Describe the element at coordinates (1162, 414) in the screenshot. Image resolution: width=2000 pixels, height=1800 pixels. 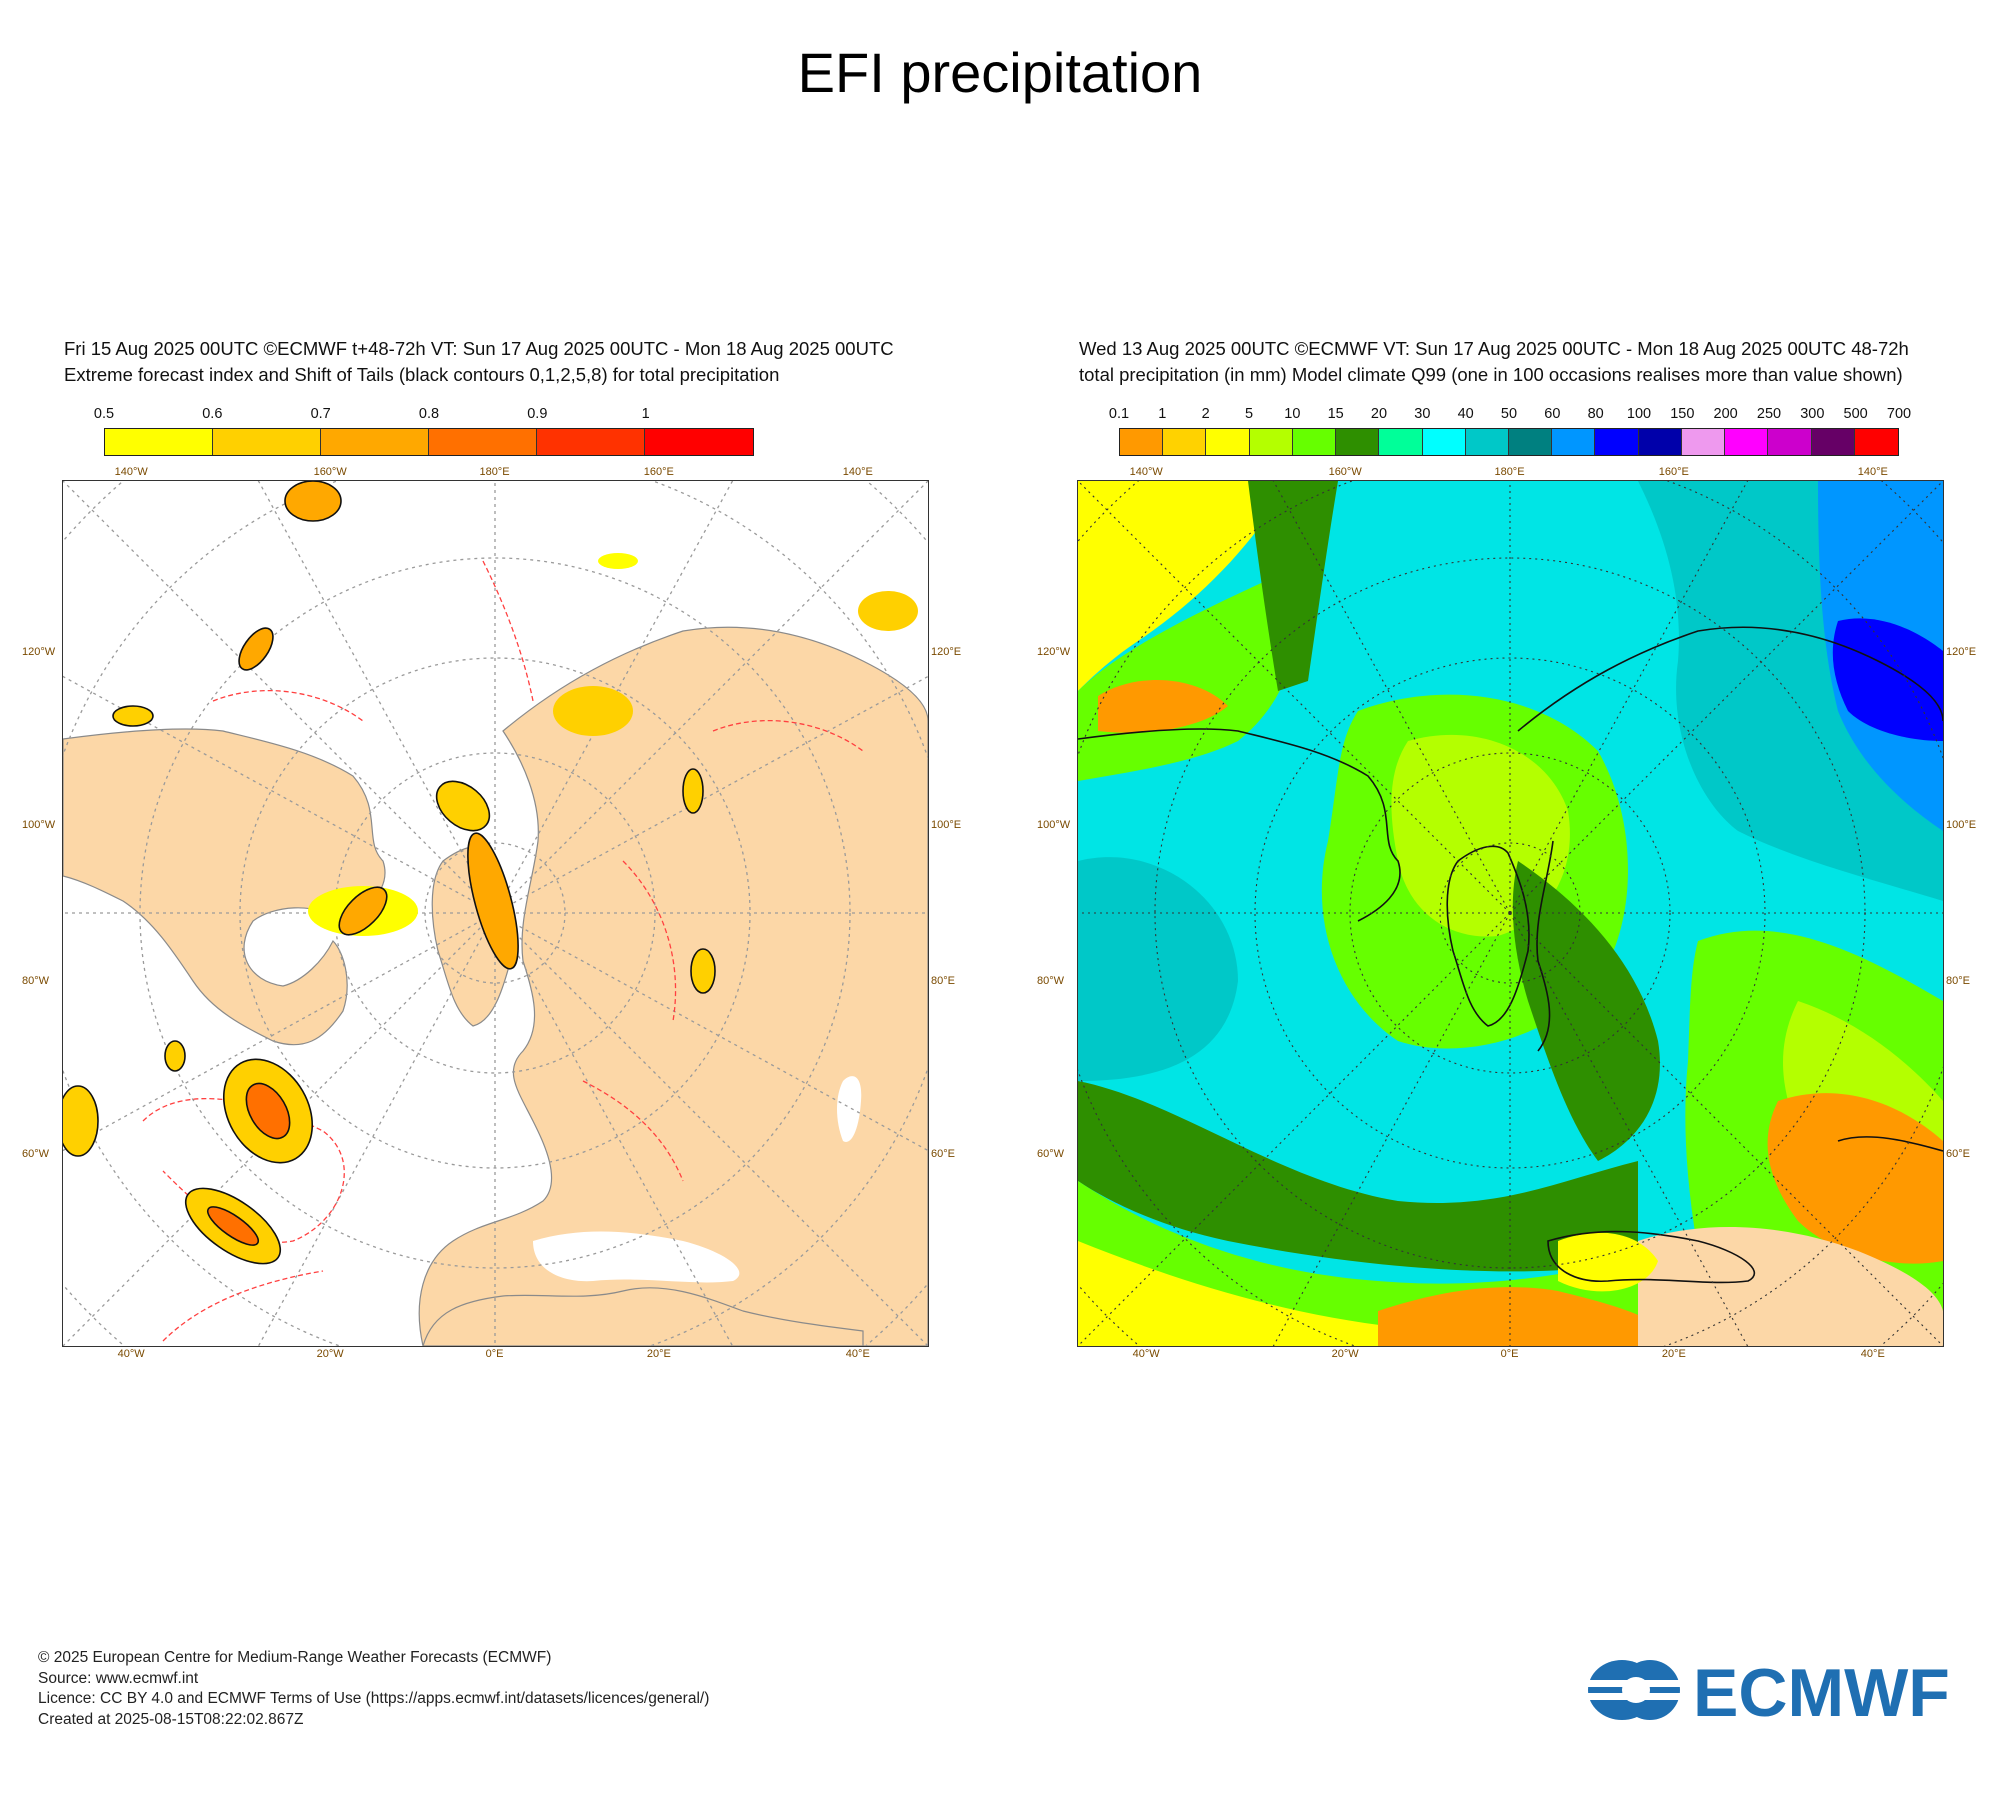
I see `colorbar-label: 1` at that location.